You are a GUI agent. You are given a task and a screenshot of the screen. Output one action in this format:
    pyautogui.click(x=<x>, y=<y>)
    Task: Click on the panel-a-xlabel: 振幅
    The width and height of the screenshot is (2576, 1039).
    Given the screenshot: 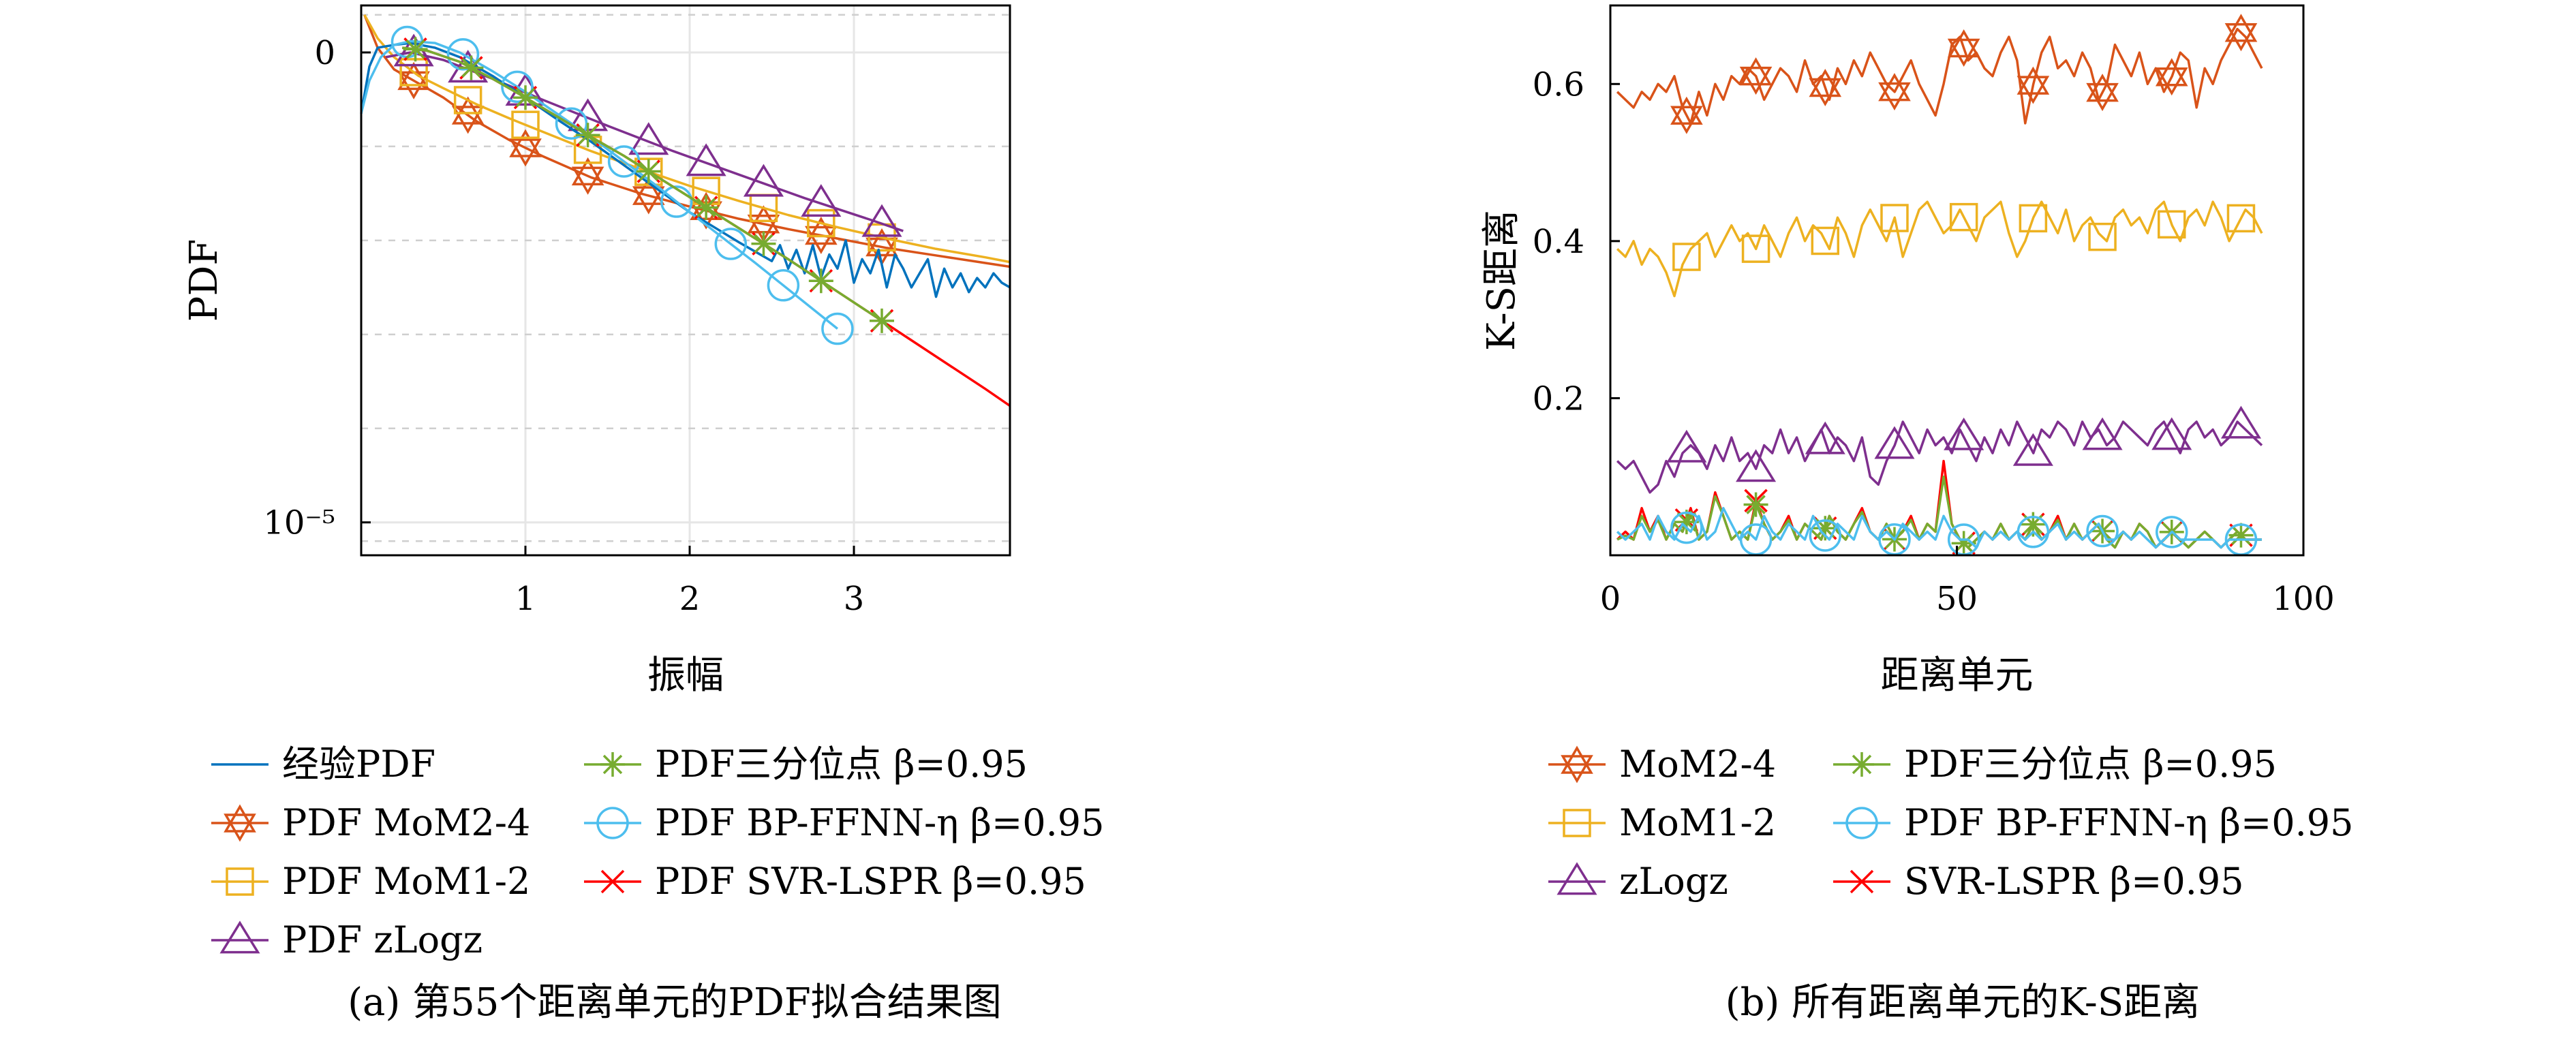 What is the action you would take?
    pyautogui.click(x=685, y=675)
    